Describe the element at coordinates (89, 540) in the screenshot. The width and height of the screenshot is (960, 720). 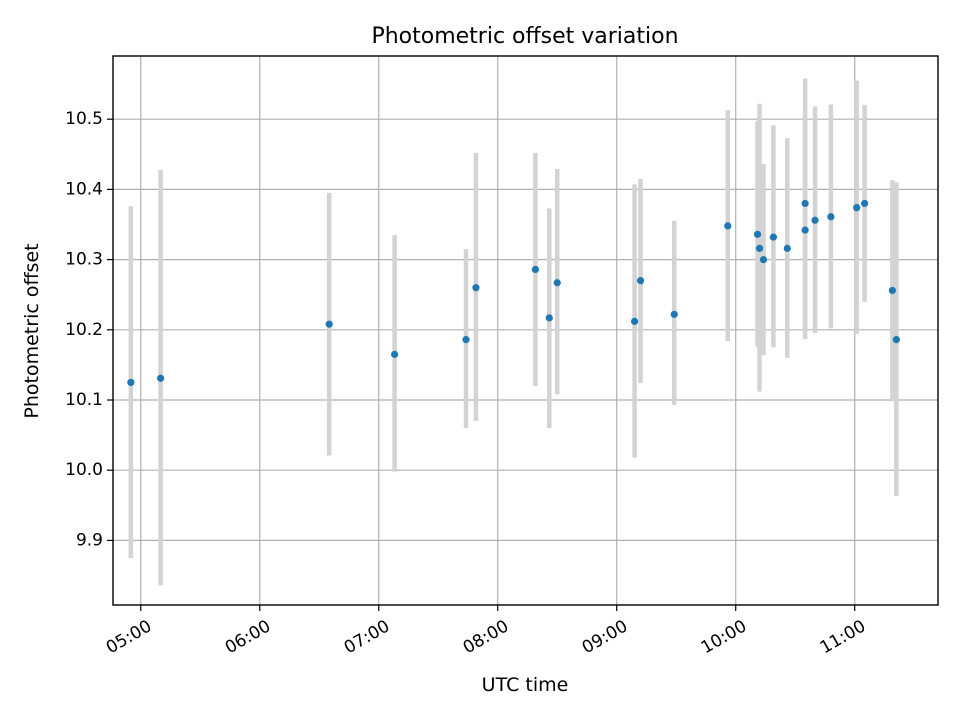
I see `y-tick-label: 9.9` at that location.